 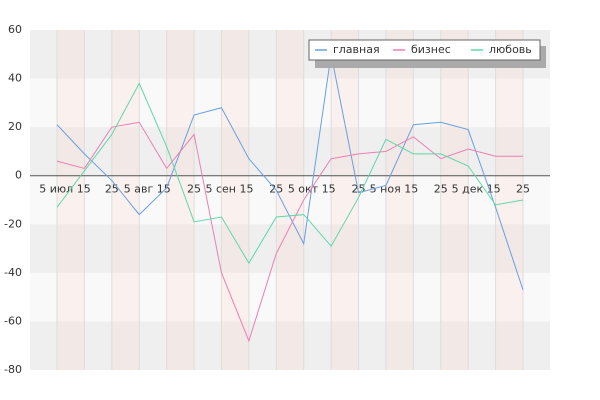 I want to click on legend-label: главная, so click(x=356, y=49).